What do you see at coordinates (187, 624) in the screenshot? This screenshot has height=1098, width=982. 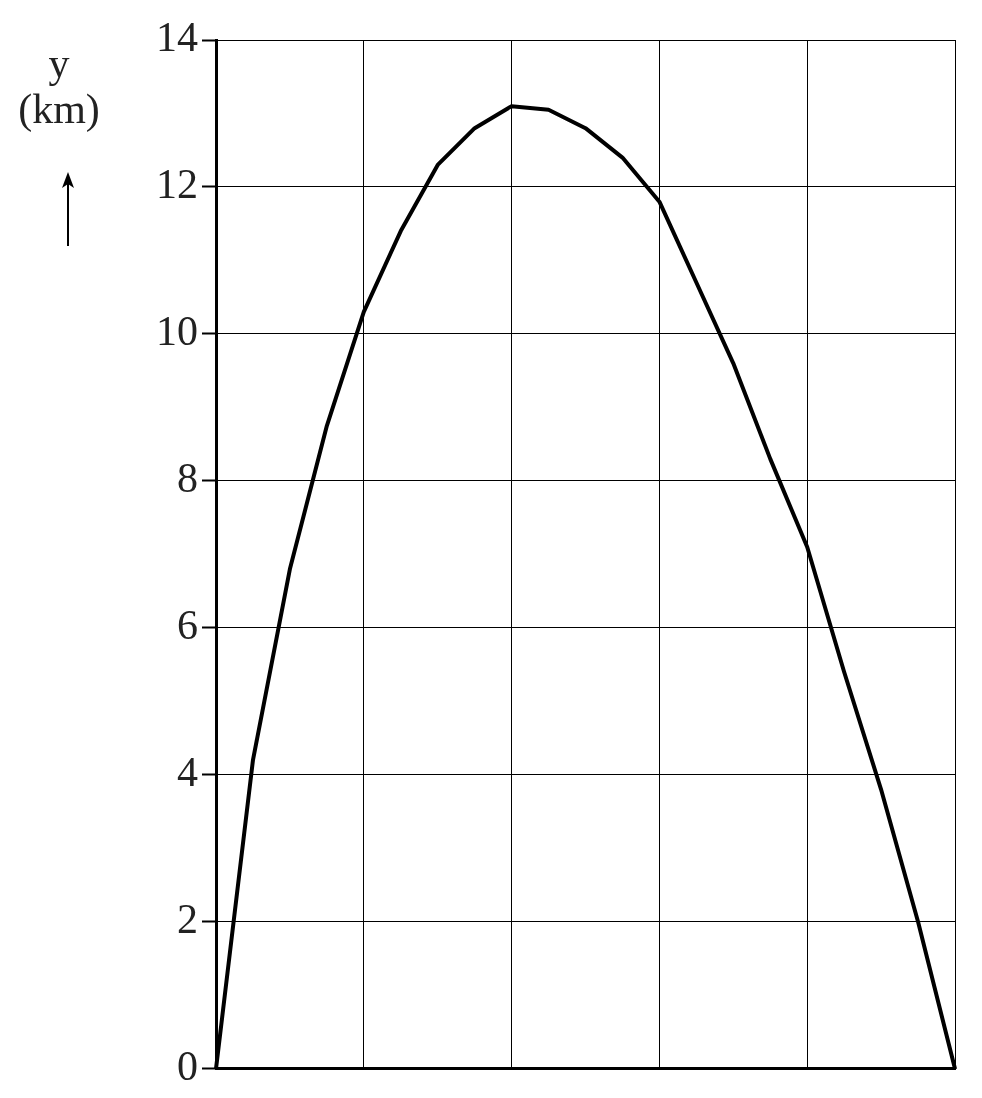 I see `y-tick-label: 6` at bounding box center [187, 624].